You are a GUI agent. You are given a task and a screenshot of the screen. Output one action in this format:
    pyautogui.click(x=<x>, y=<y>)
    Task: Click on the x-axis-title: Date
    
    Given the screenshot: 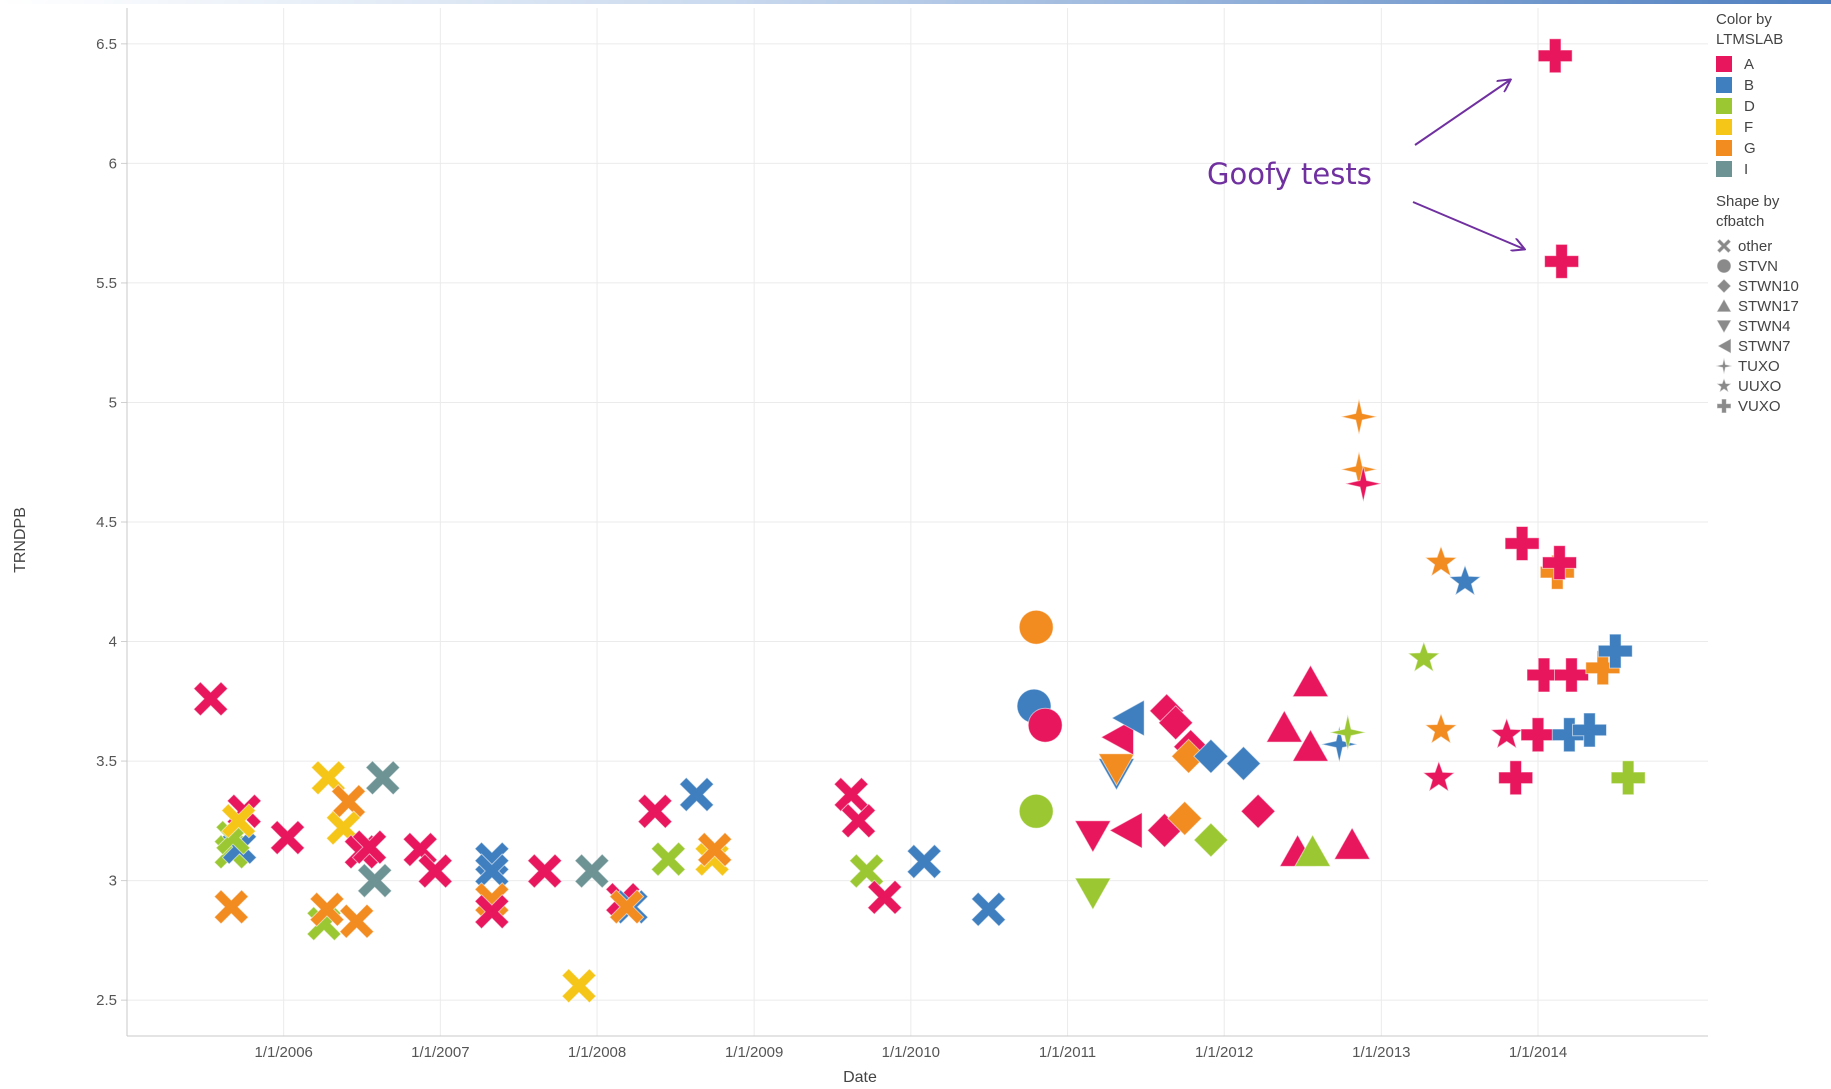 What is the action you would take?
    pyautogui.click(x=860, y=1077)
    